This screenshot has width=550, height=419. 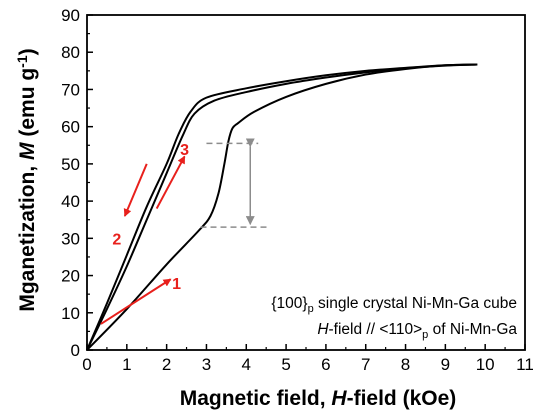 What do you see at coordinates (184, 150) in the screenshot?
I see `marker-label-3: 3` at bounding box center [184, 150].